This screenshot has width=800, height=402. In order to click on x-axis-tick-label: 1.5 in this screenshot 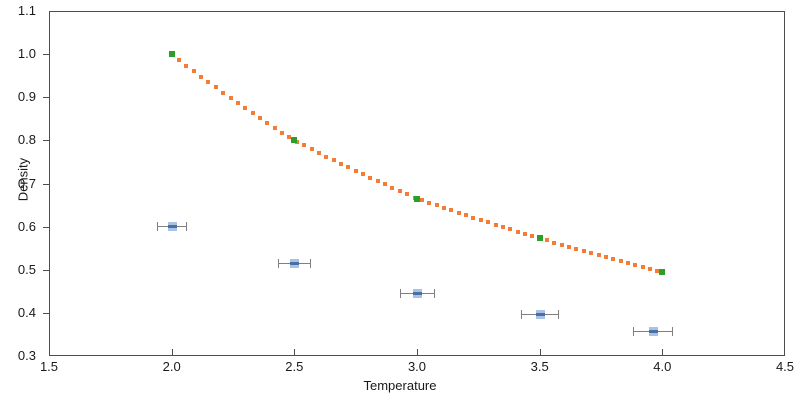, I will do `click(49, 366)`.